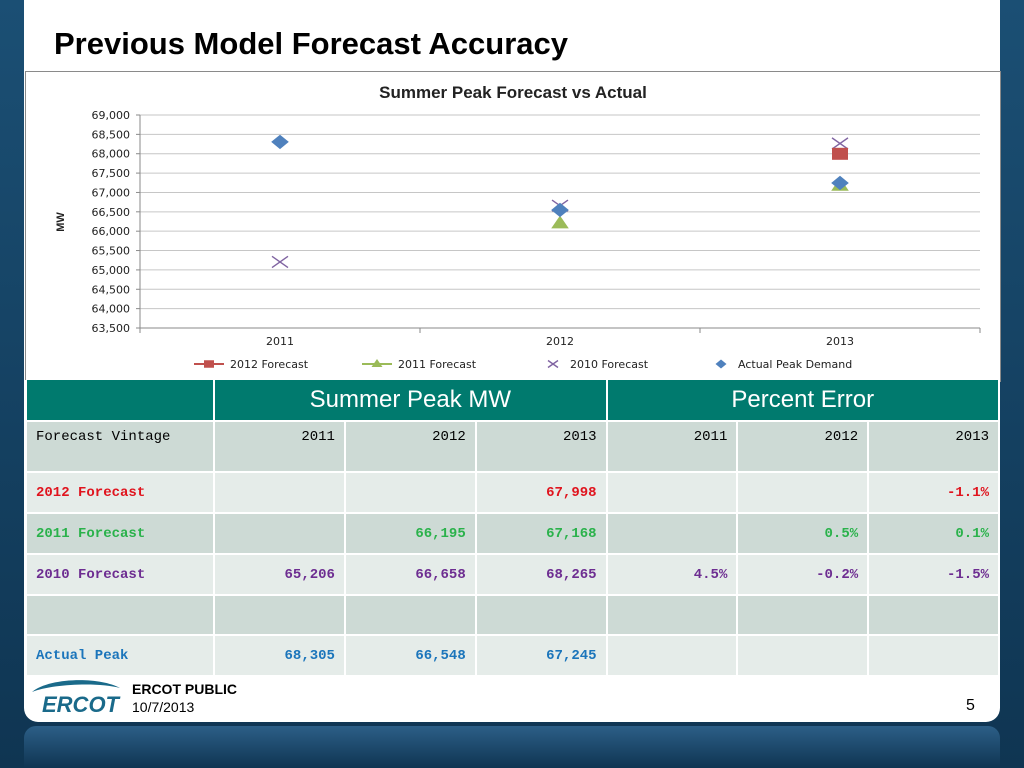 The width and height of the screenshot is (1024, 768). What do you see at coordinates (933, 533) in the screenshot?
I see `table-cell: 0.1%` at bounding box center [933, 533].